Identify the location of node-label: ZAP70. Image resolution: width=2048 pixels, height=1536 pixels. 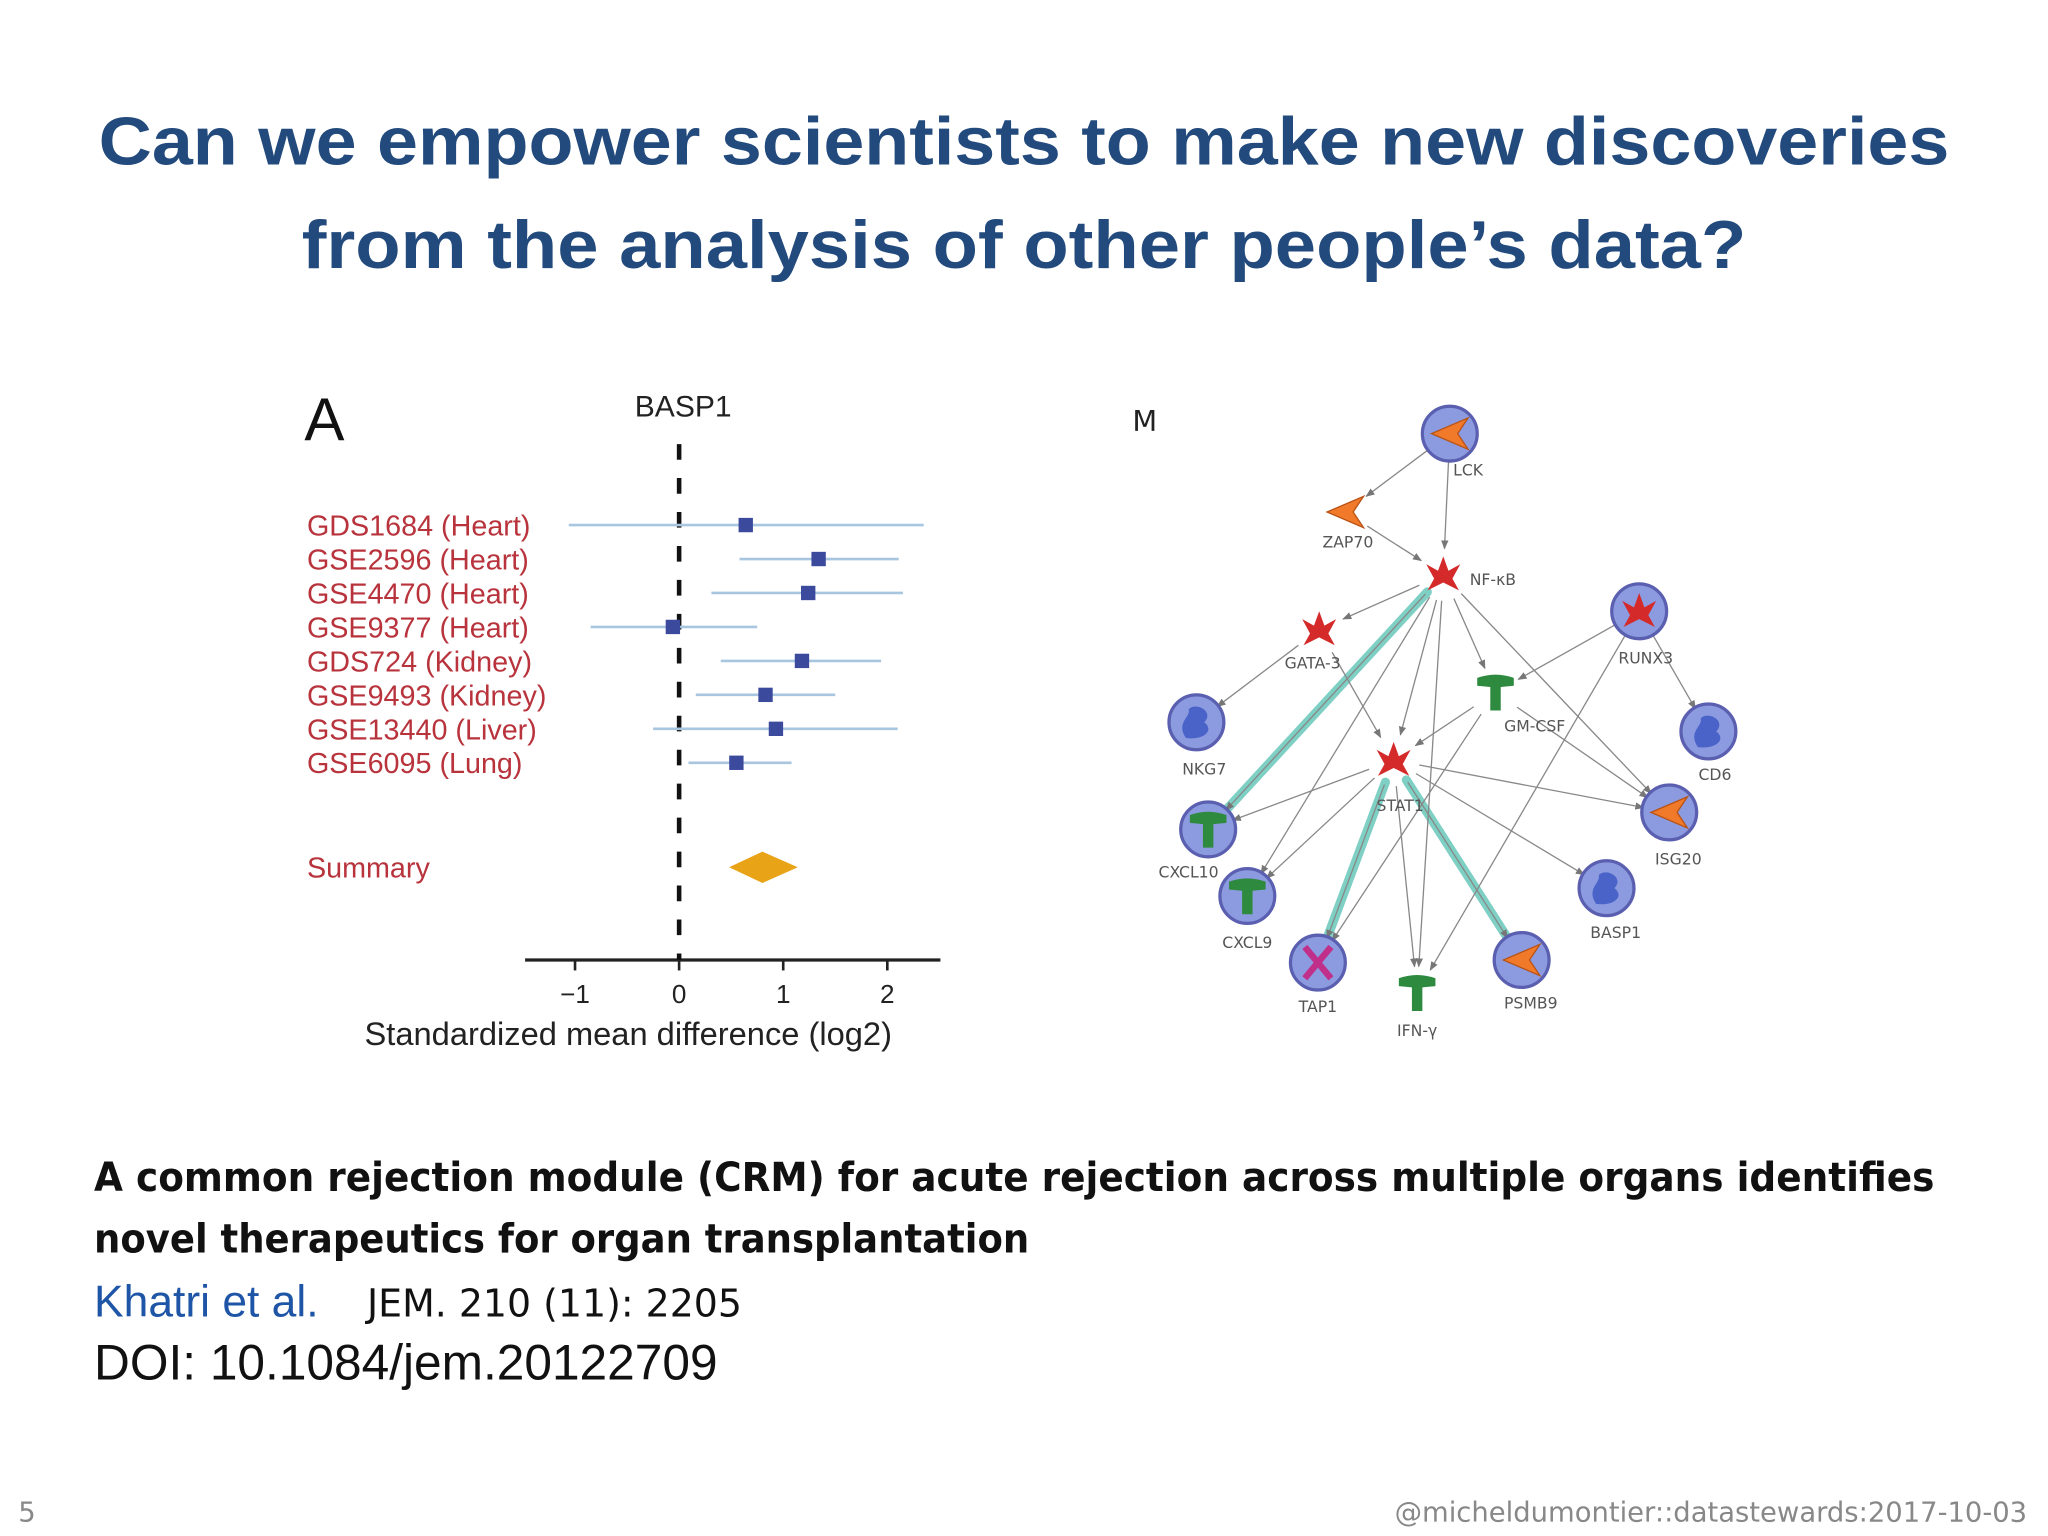
(1348, 541).